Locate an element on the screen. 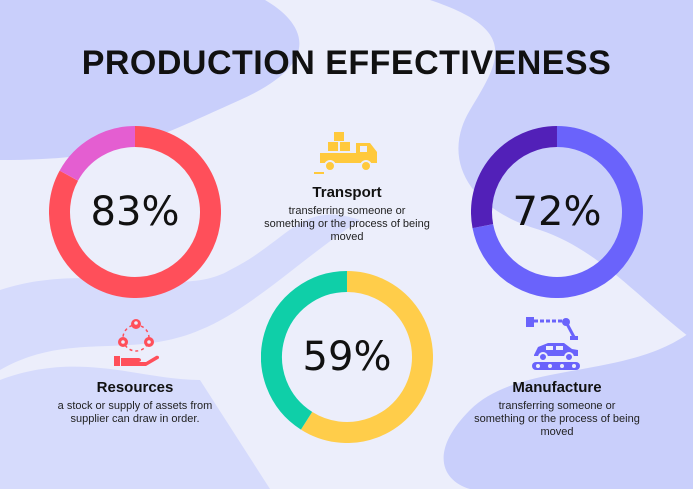 The image size is (693, 489). resources-hand-icon is located at coordinates (137, 342).